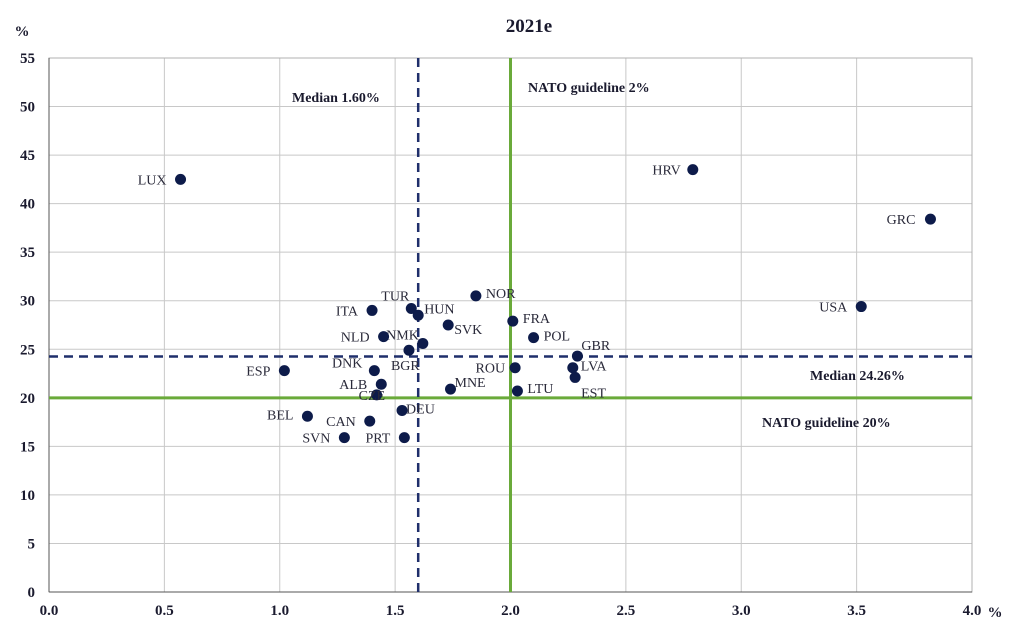  I want to click on data-point-label: ESP, so click(258, 372).